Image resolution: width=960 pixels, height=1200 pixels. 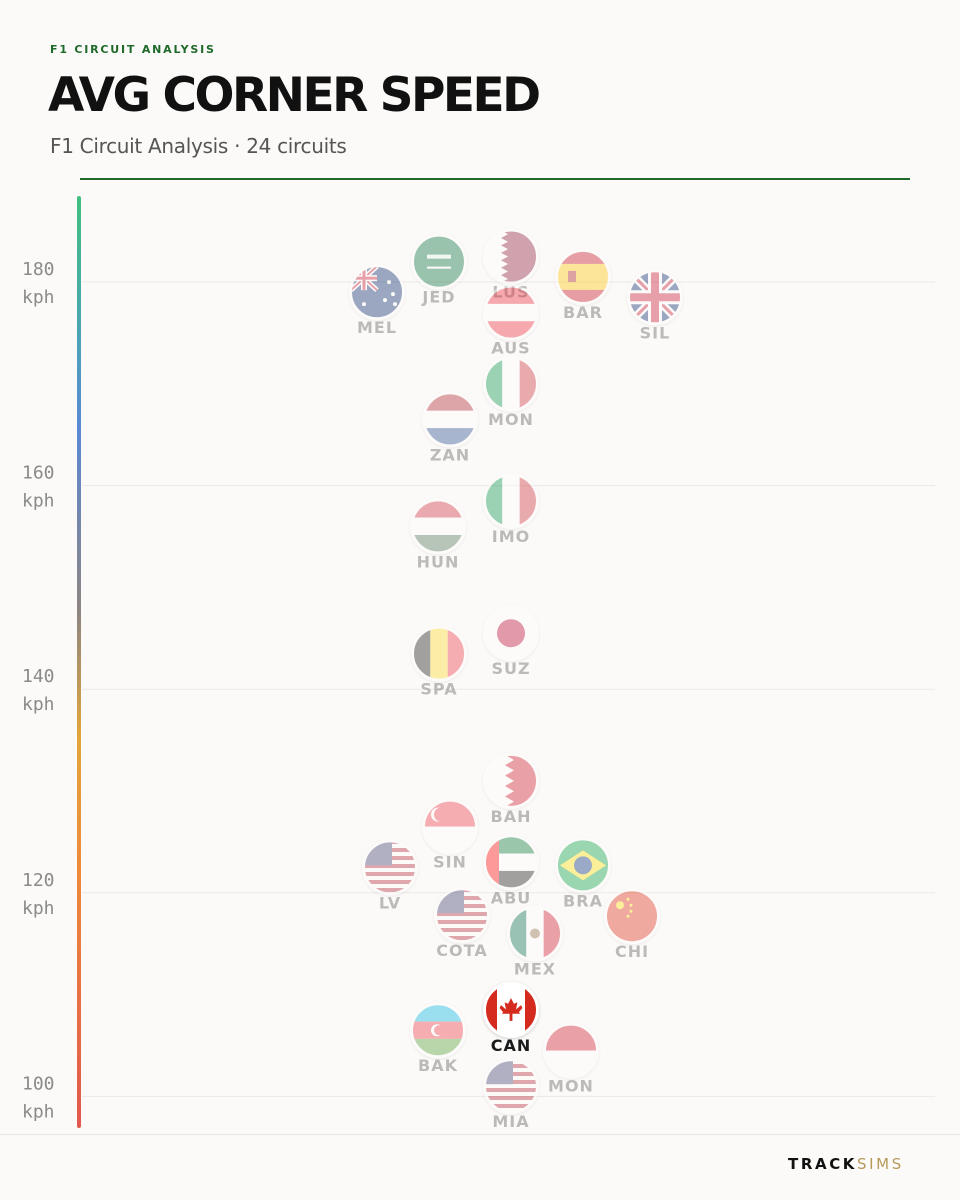 What do you see at coordinates (510, 668) in the screenshot?
I see `circuit-label: SUZ` at bounding box center [510, 668].